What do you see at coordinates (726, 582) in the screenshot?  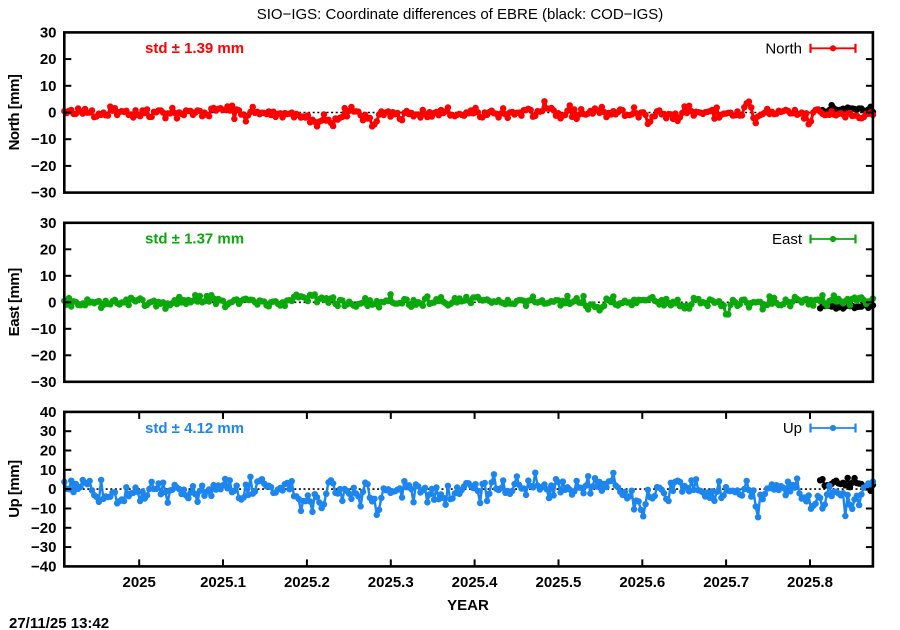 I see `svg-text: 2025.7` at bounding box center [726, 582].